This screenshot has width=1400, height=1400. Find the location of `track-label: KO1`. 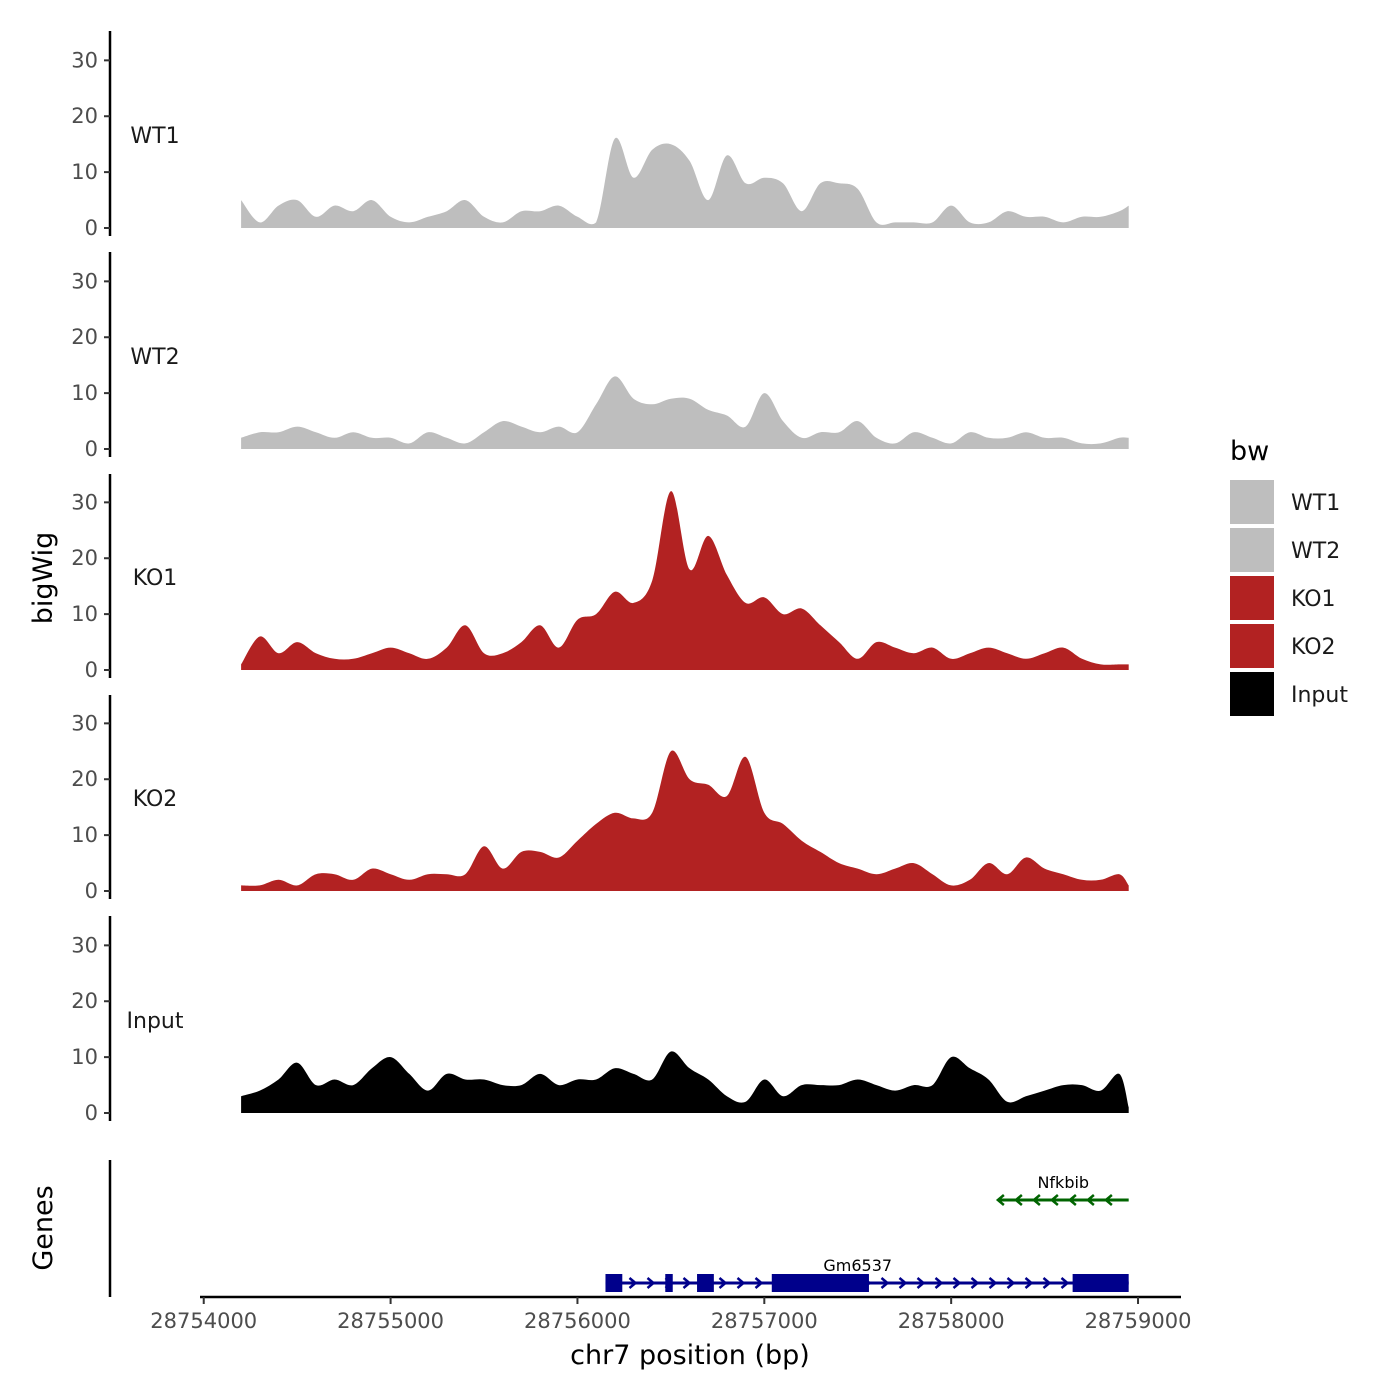

track-label: KO1 is located at coordinates (155, 578).